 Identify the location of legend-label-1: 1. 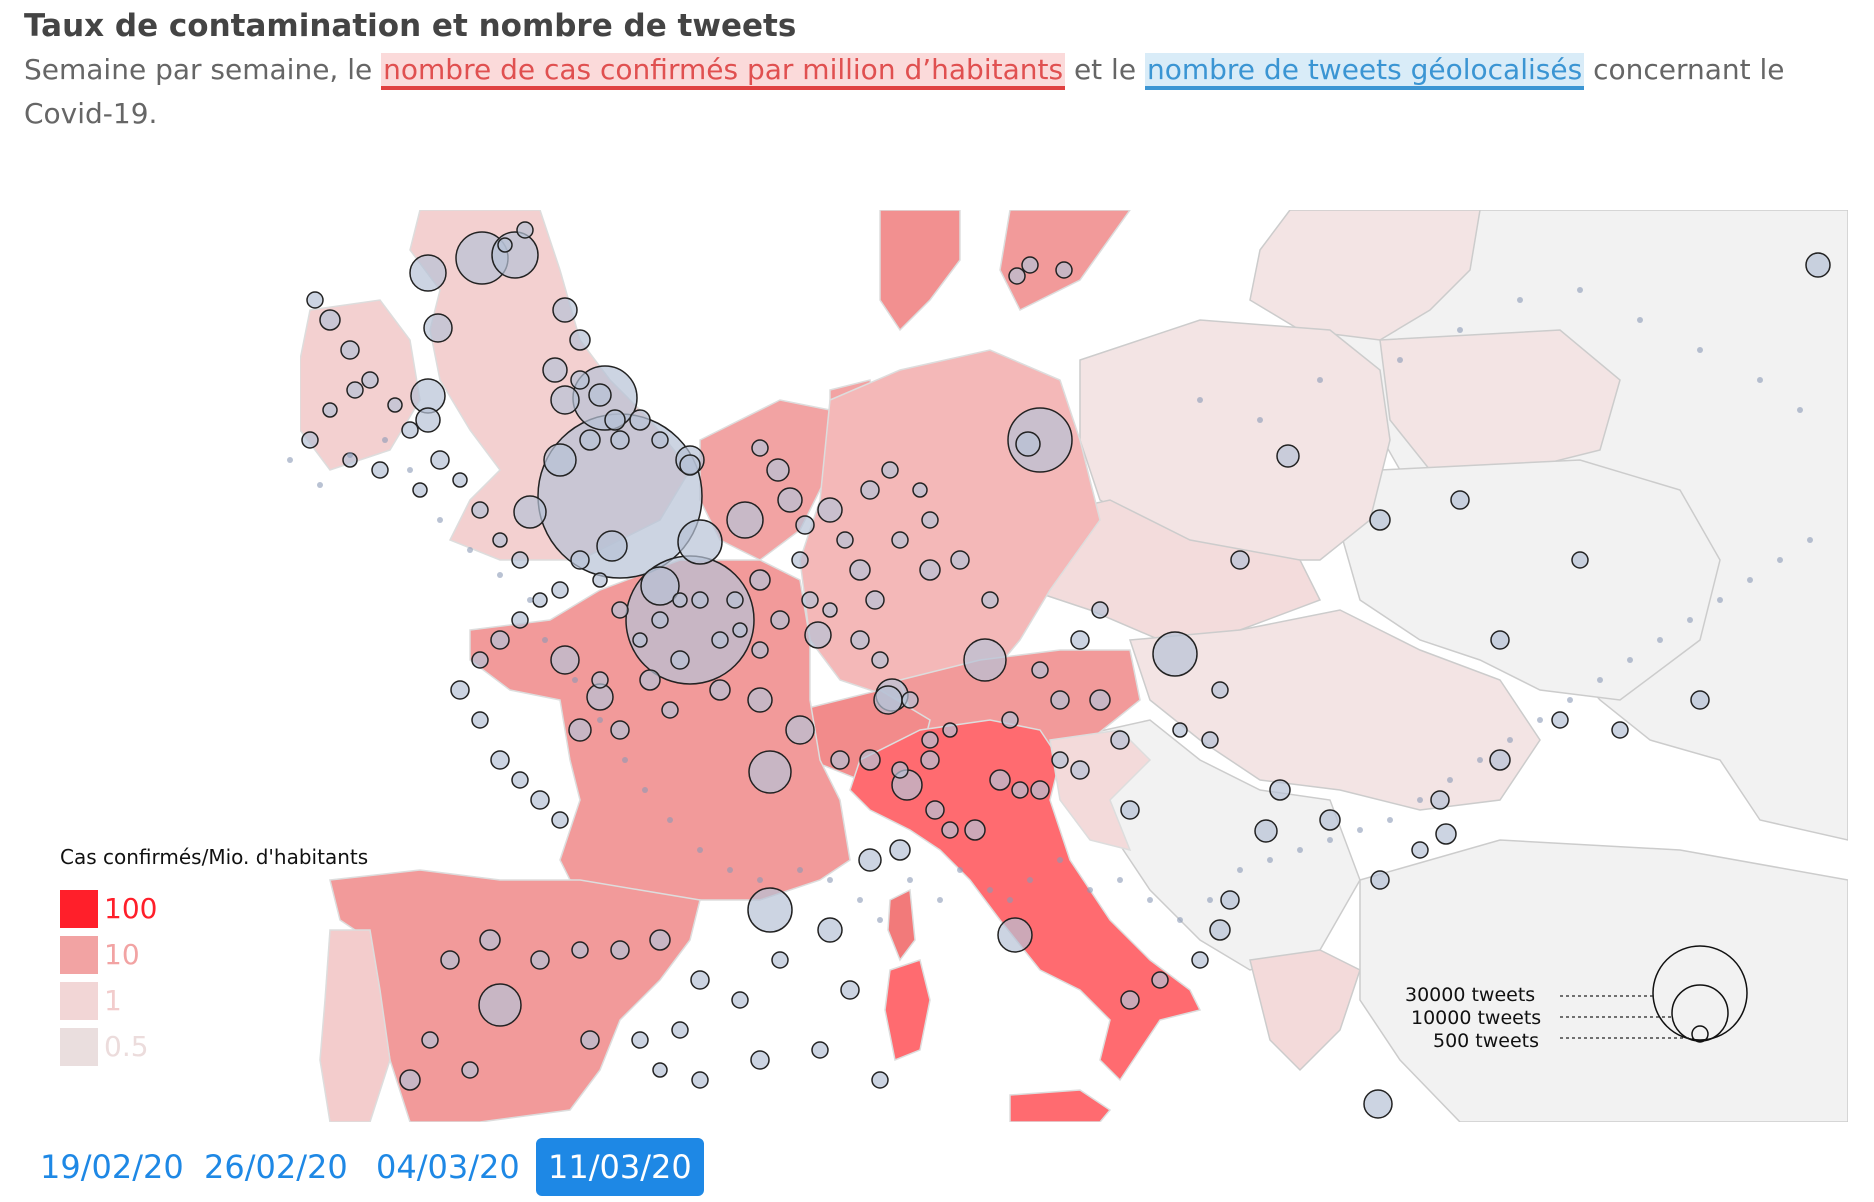
(113, 1000).